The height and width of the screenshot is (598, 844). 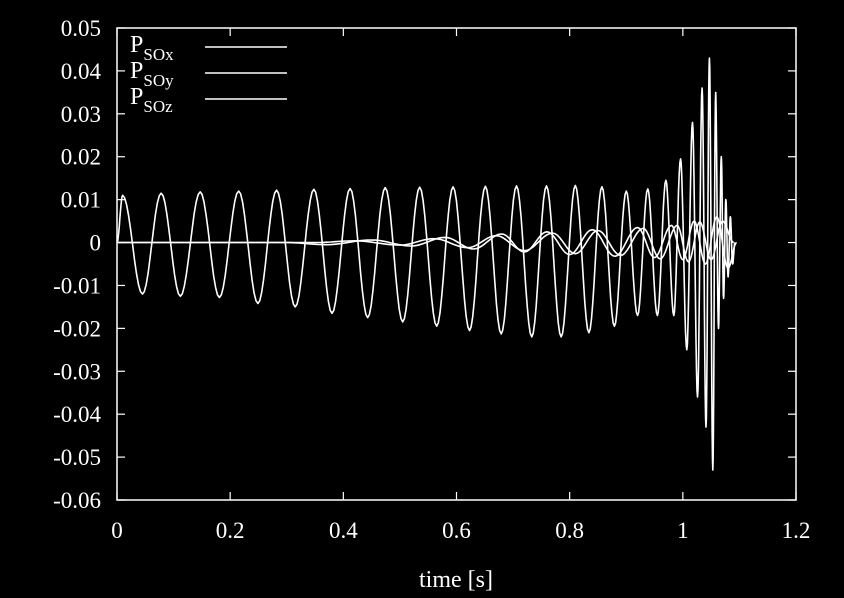 What do you see at coordinates (569, 530) in the screenshot?
I see `x-tick-label: 0.8` at bounding box center [569, 530].